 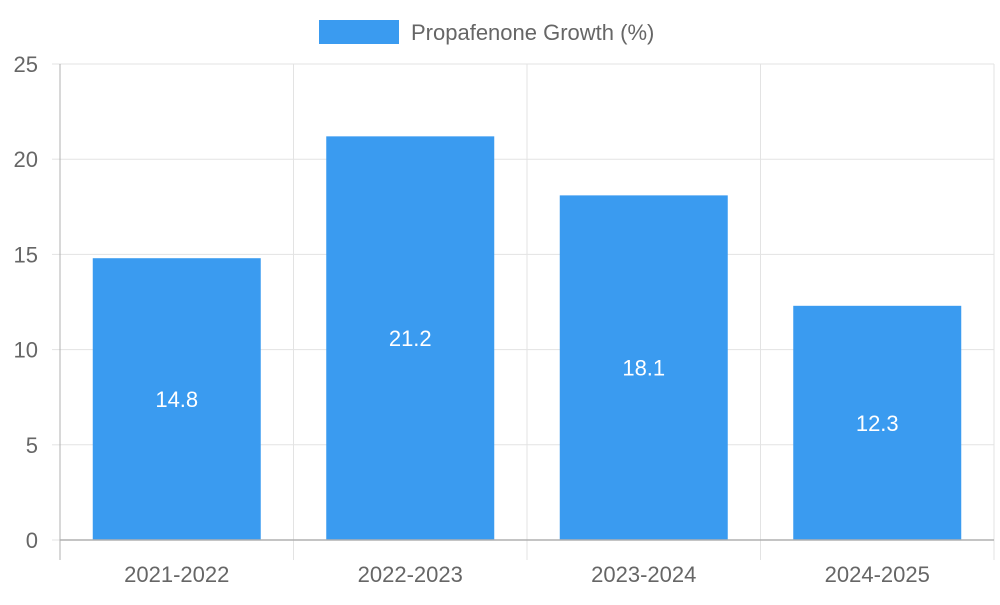 I want to click on y-tick-label: 25, so click(x=26, y=64).